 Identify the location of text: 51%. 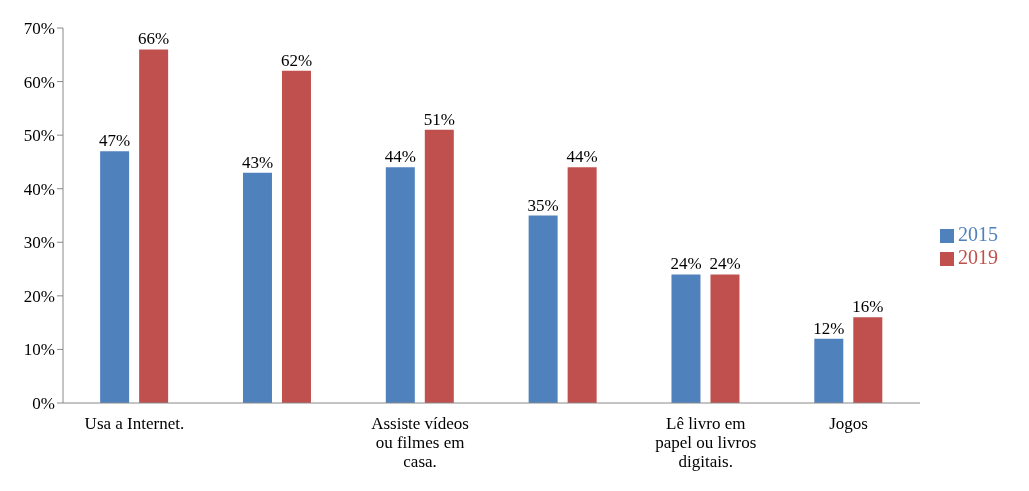
(439, 119).